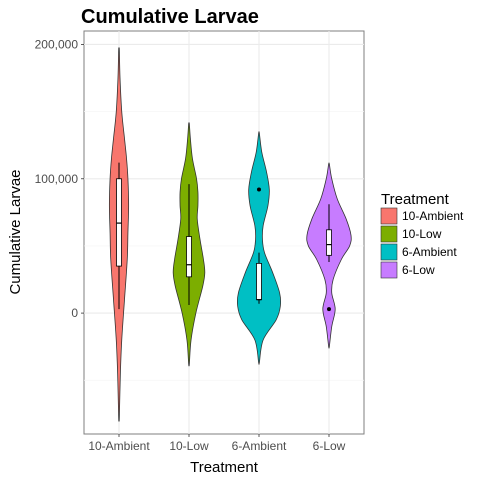  Describe the element at coordinates (119, 222) in the screenshot. I see `box-10-ambient` at that location.